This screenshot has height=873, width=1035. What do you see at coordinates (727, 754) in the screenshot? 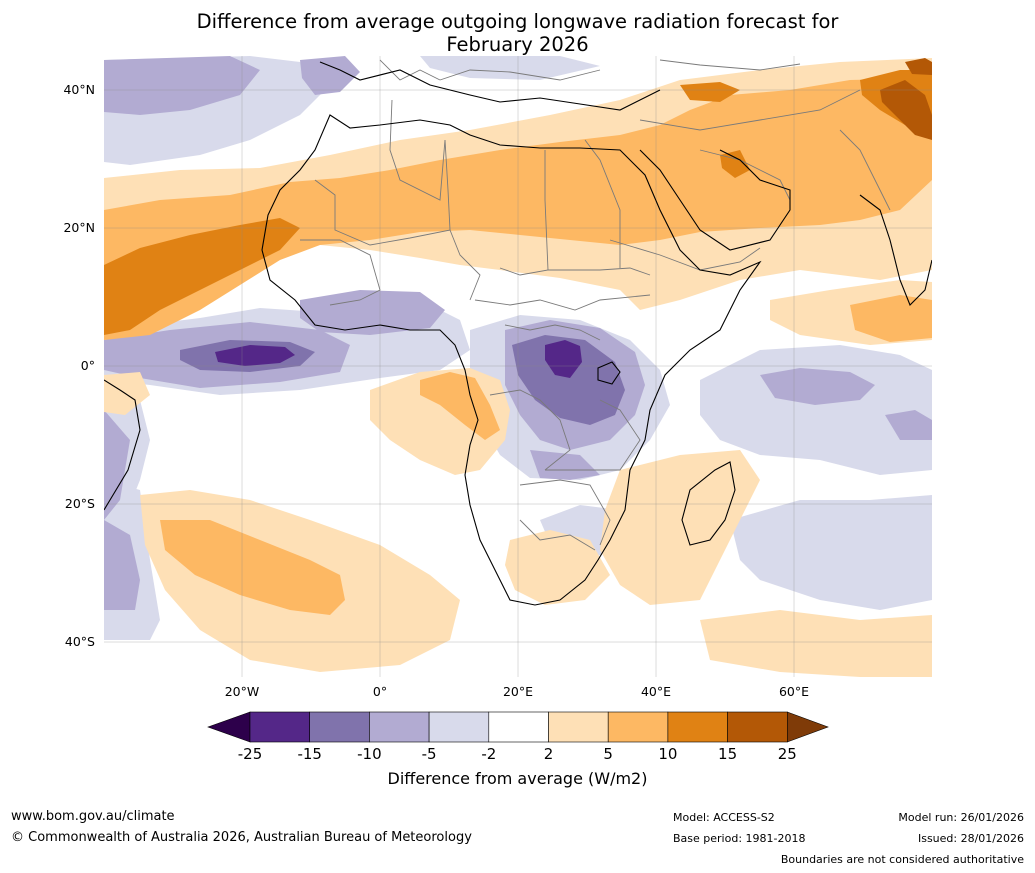
I see `colorbar-tick-label: 15` at bounding box center [727, 754].